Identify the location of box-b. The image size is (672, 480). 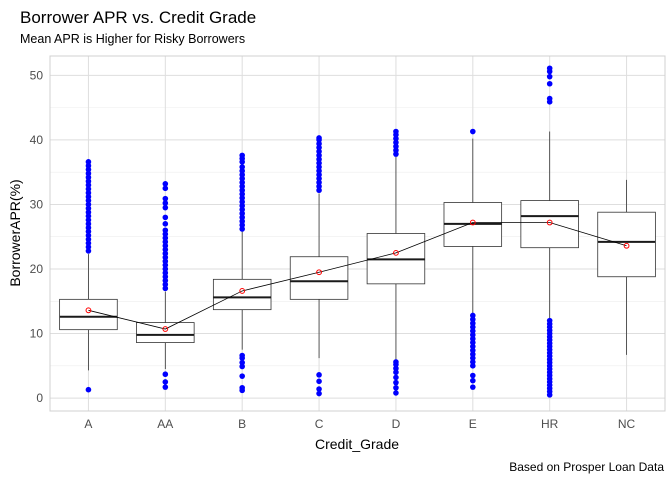
(242, 290).